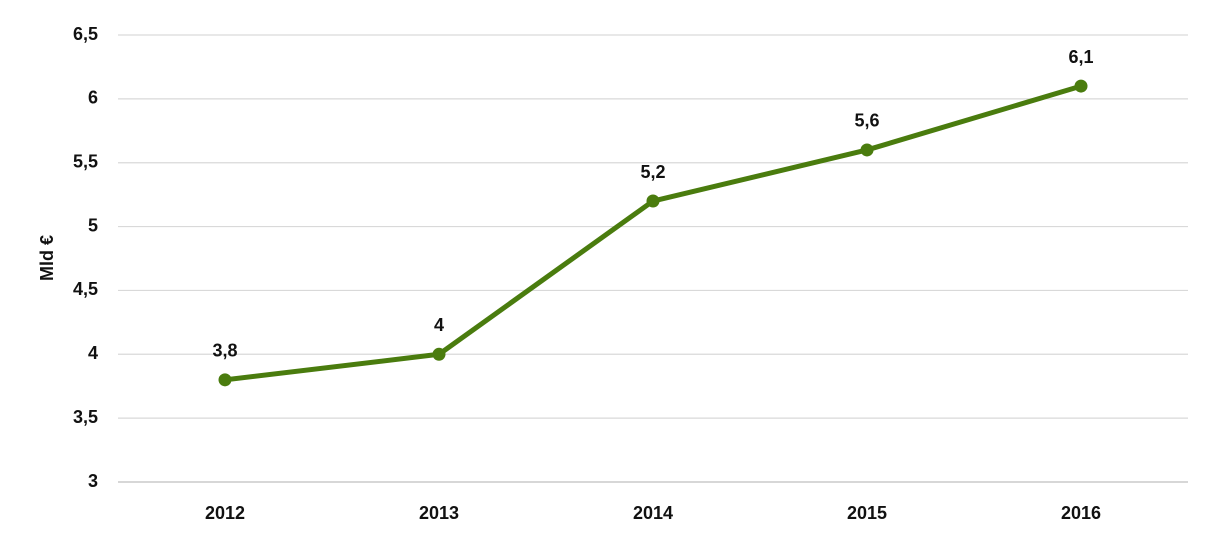 The image size is (1221, 549). I want to click on data-label: 3,8, so click(224, 351).